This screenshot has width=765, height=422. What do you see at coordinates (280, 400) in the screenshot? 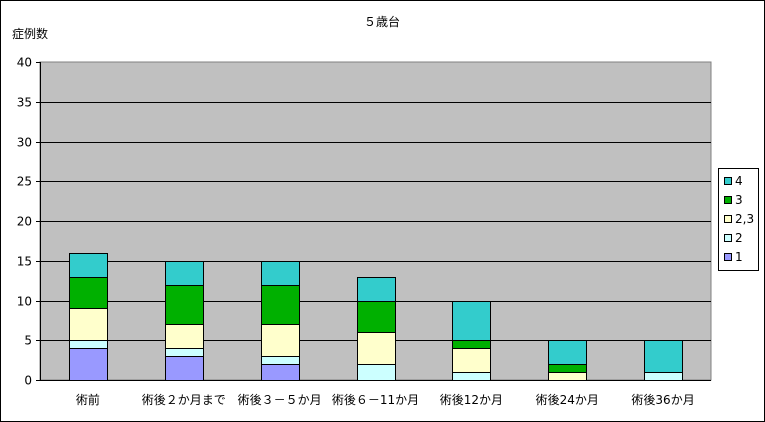
I see `x-tick-label: 術後３－５か月` at bounding box center [280, 400].